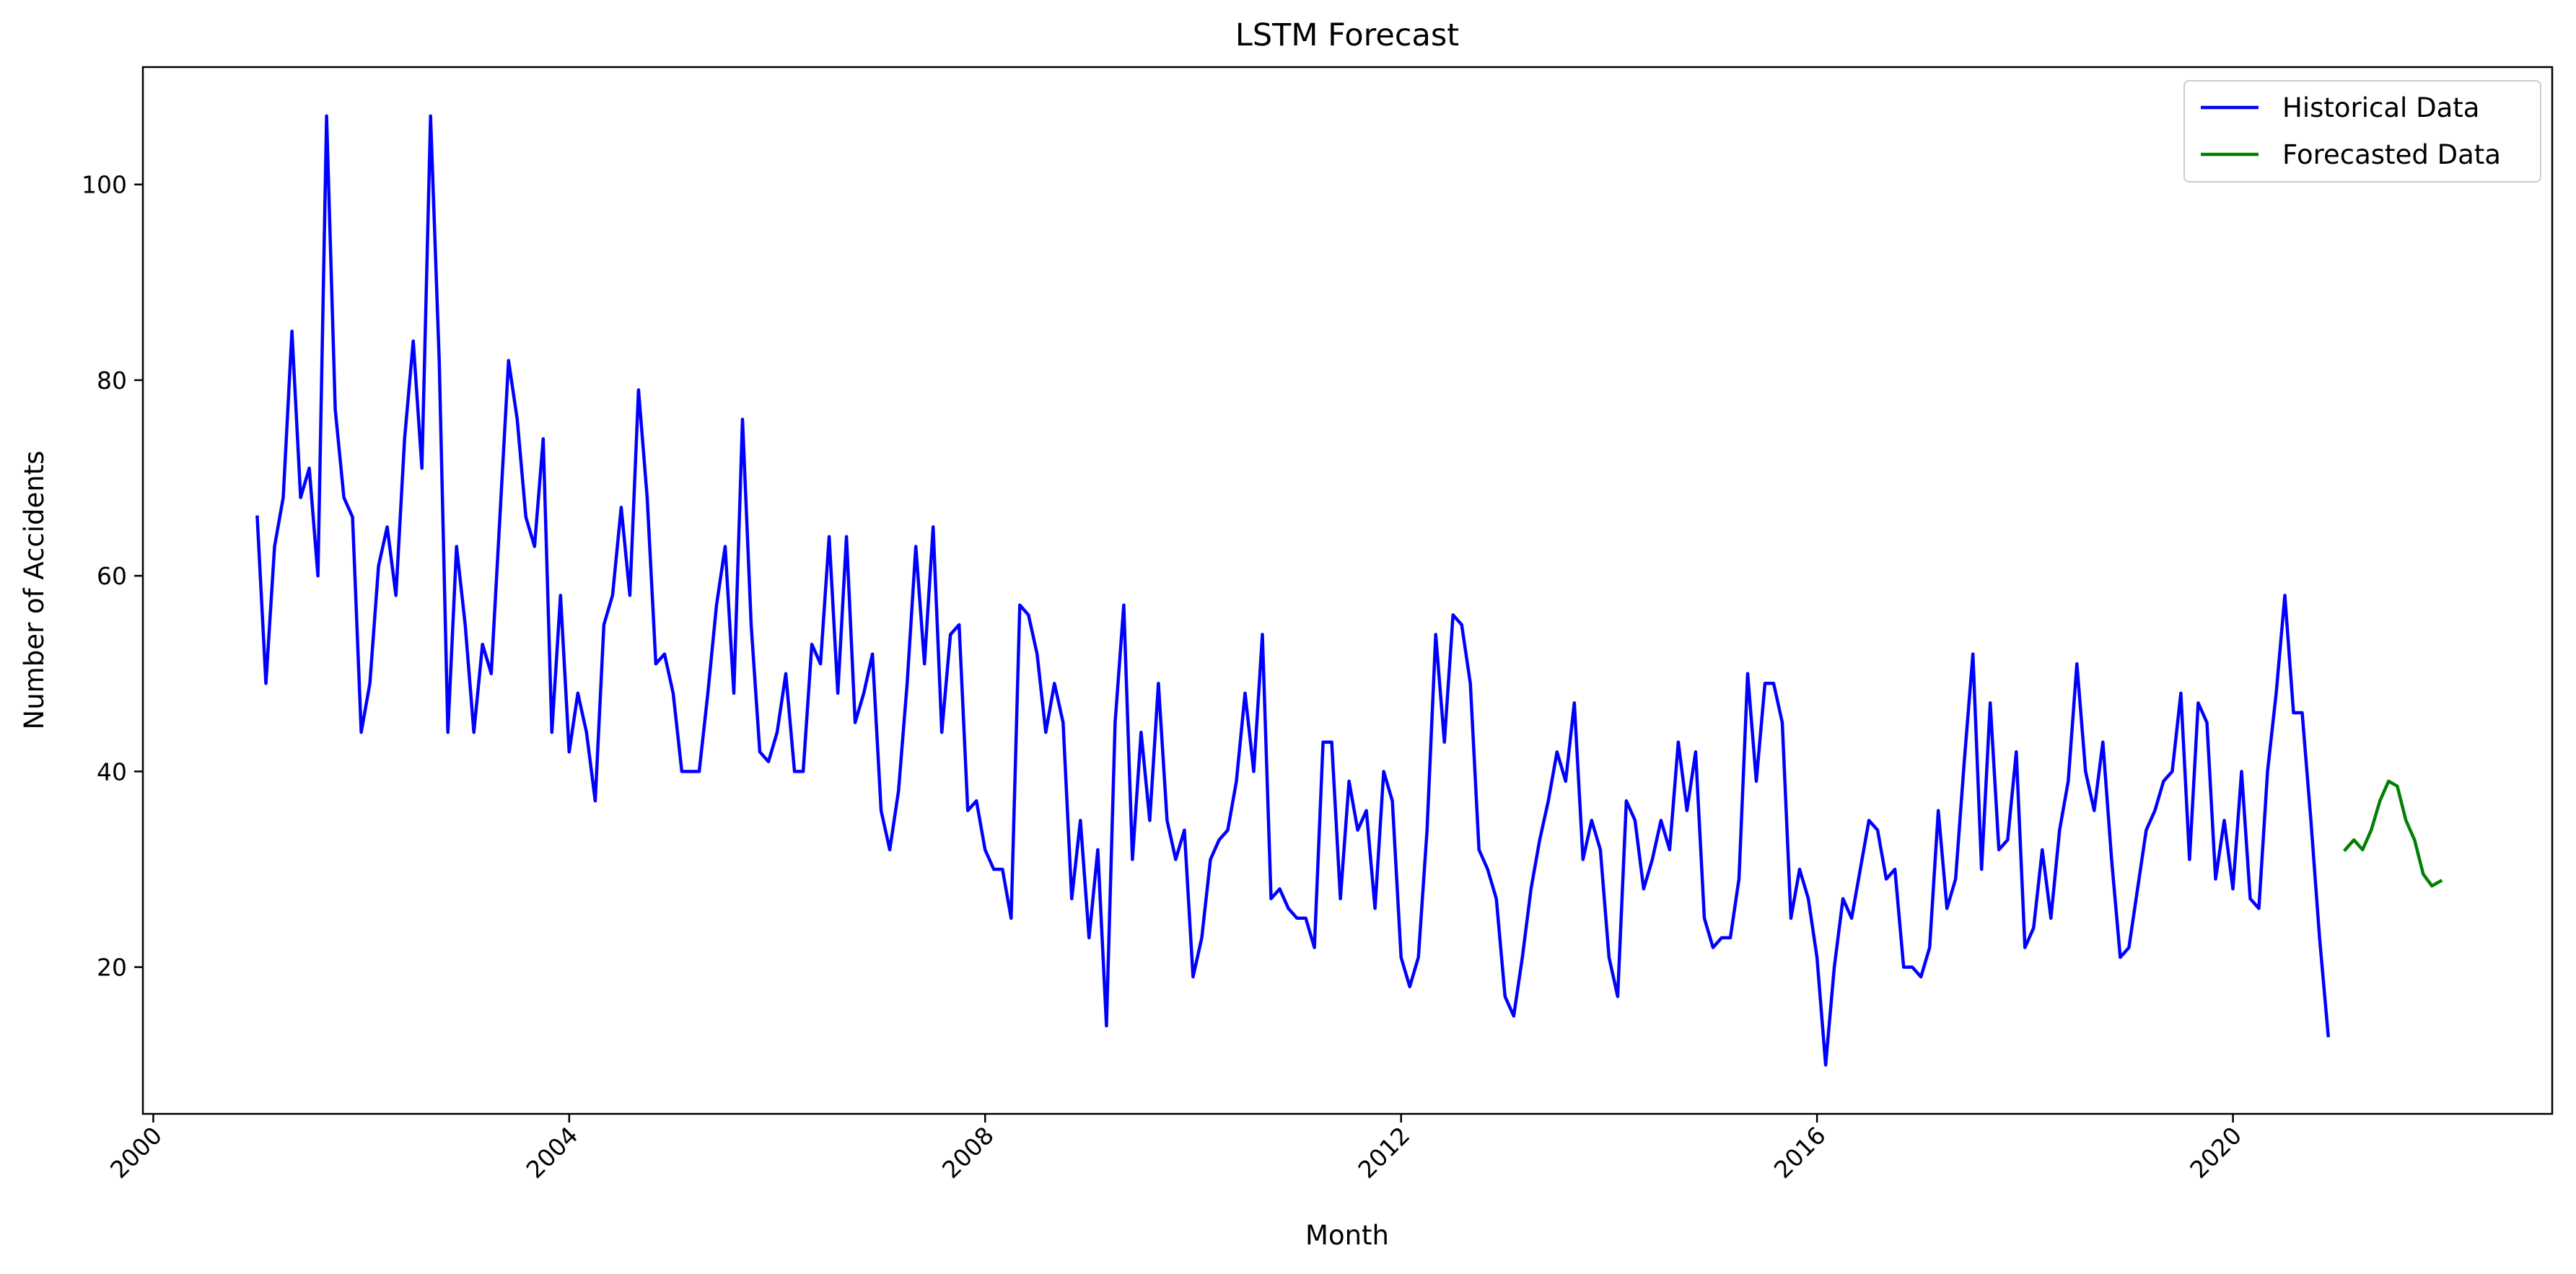 The image size is (2576, 1274). I want to click on legend-box, so click(2362, 131).